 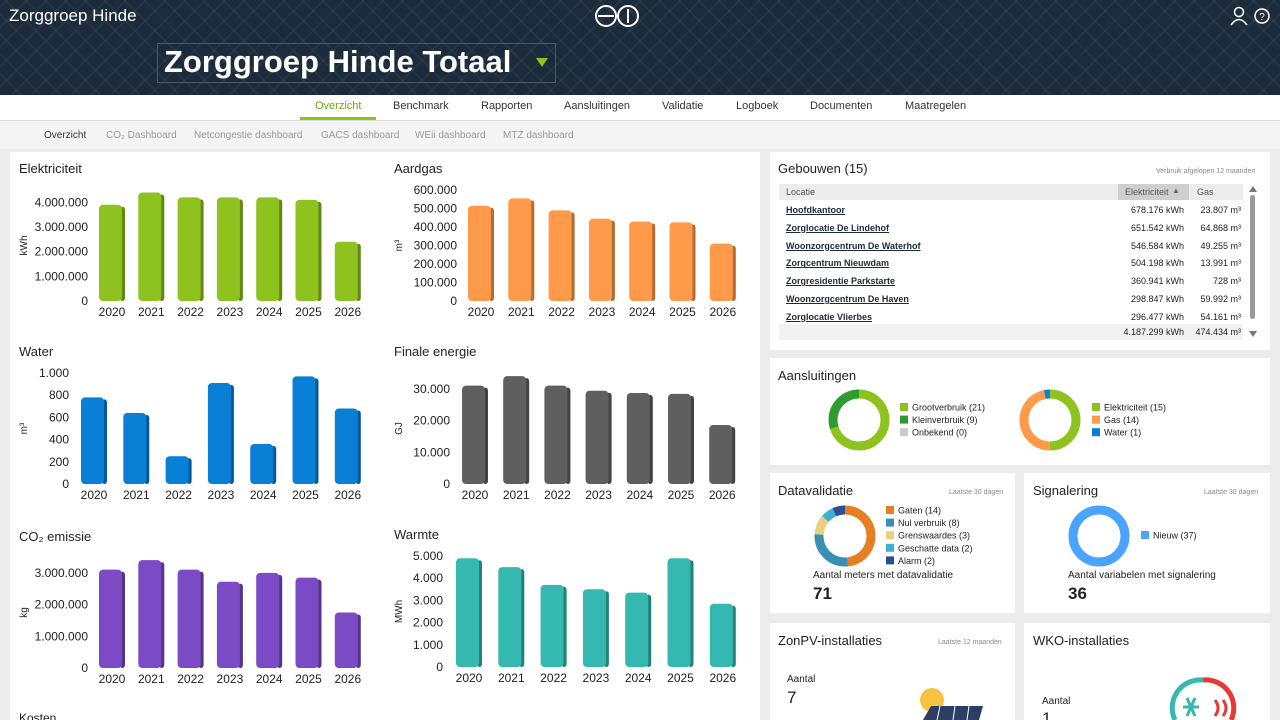 I want to click on nav-bar, so click(x=640, y=107).